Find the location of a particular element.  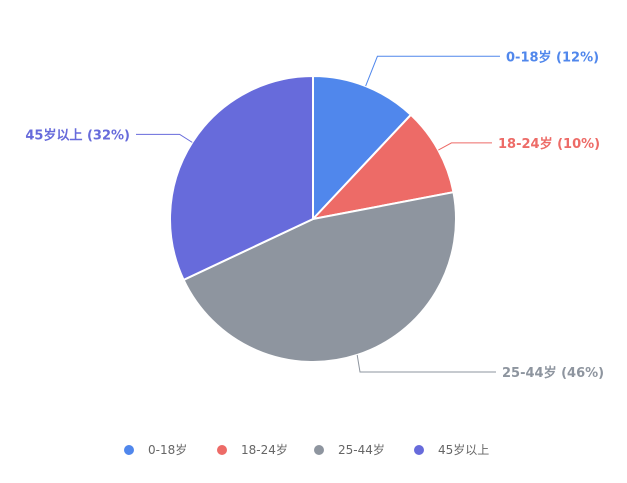

legend-item-2: 18-24岁 is located at coordinates (252, 449).